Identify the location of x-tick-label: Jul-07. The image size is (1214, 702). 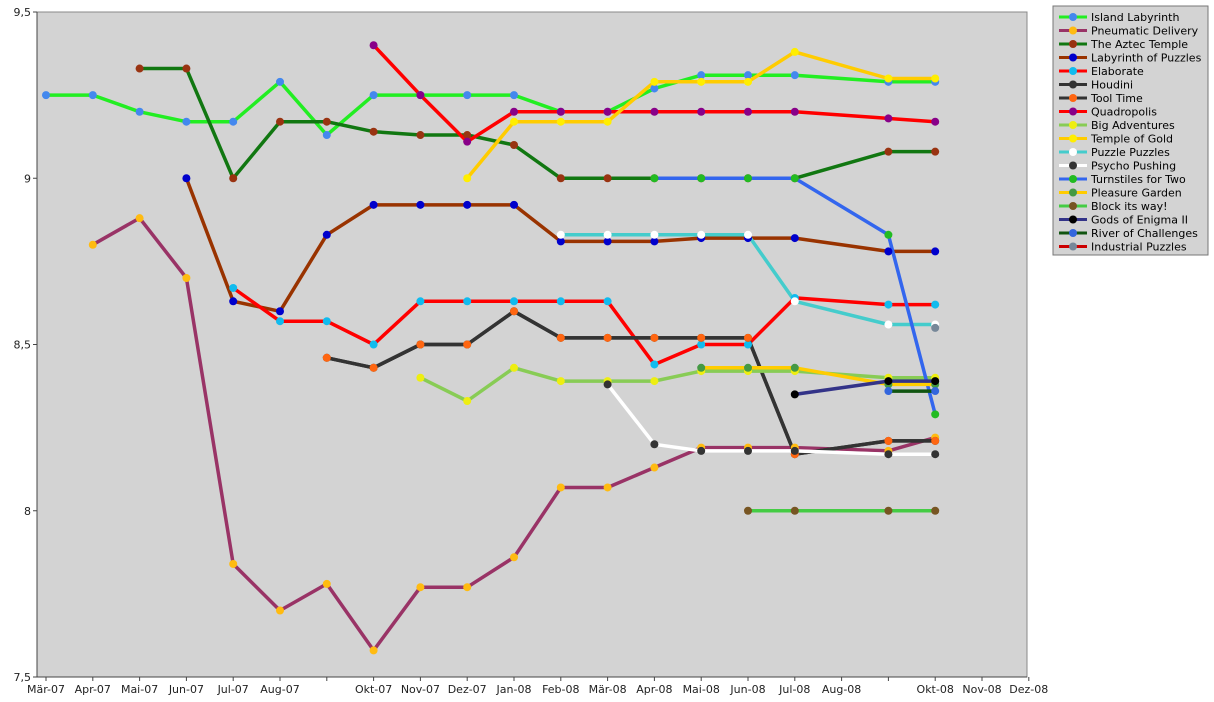
(233, 689).